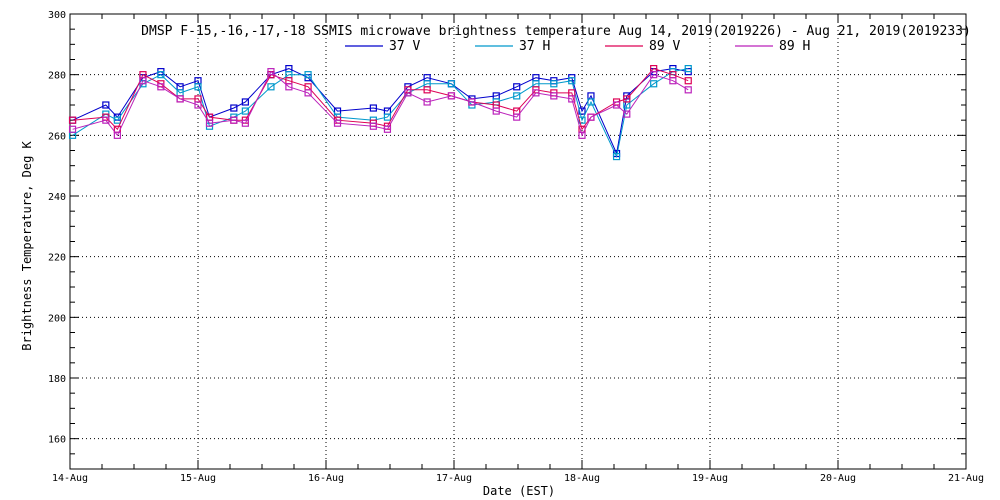 This screenshot has width=1000, height=500. What do you see at coordinates (57, 318) in the screenshot?
I see `y-tick-label: 200` at bounding box center [57, 318].